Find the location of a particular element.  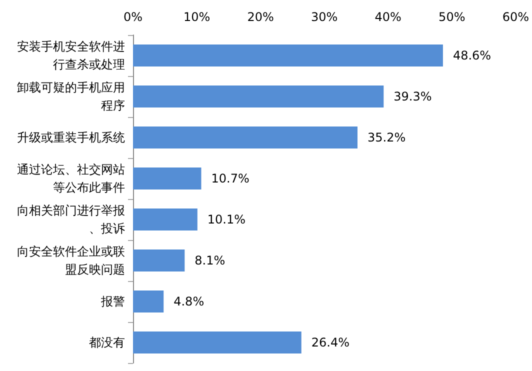

x-tick-label: 30% is located at coordinates (324, 17).